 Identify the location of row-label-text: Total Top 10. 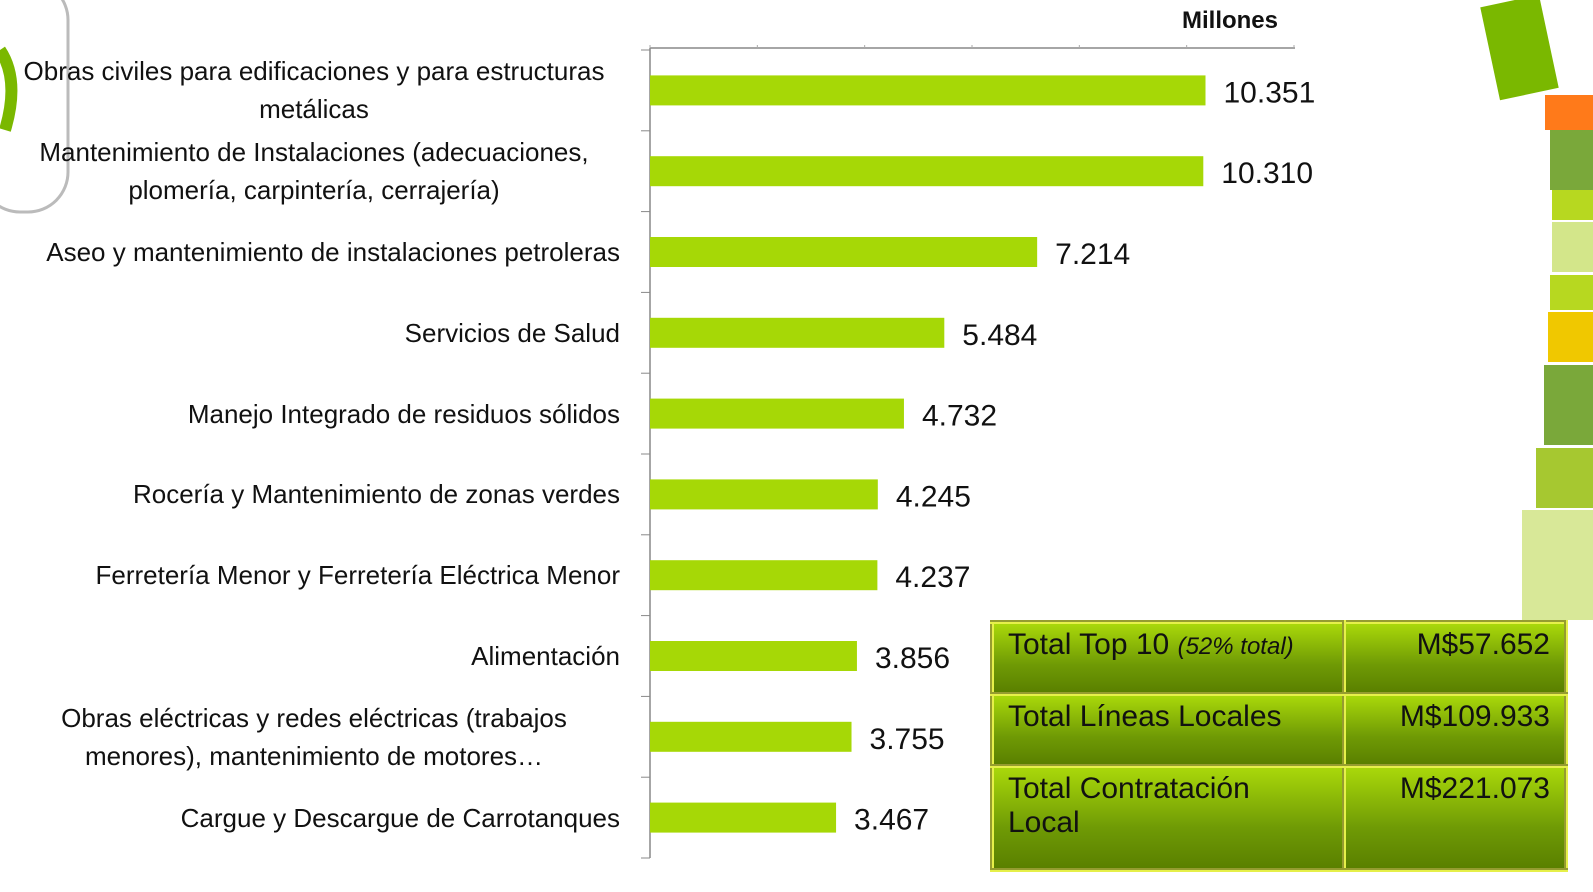
(1089, 644).